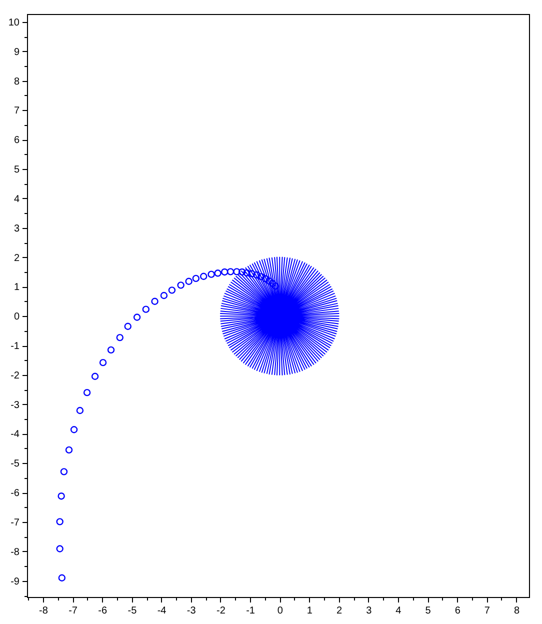 The height and width of the screenshot is (624, 542). What do you see at coordinates (399, 611) in the screenshot?
I see `x-tick-label: 4` at bounding box center [399, 611].